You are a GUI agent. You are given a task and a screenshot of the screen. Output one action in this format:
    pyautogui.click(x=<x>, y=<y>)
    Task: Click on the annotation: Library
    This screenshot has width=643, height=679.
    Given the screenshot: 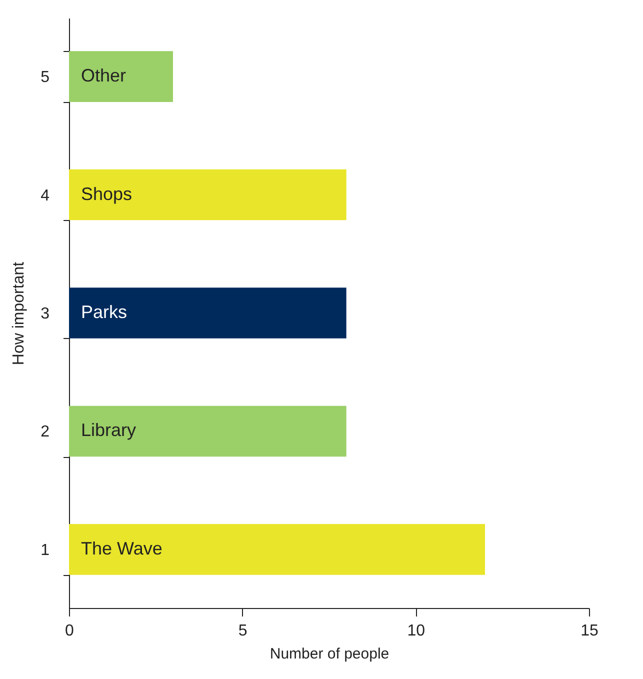 What is the action you would take?
    pyautogui.click(x=108, y=430)
    